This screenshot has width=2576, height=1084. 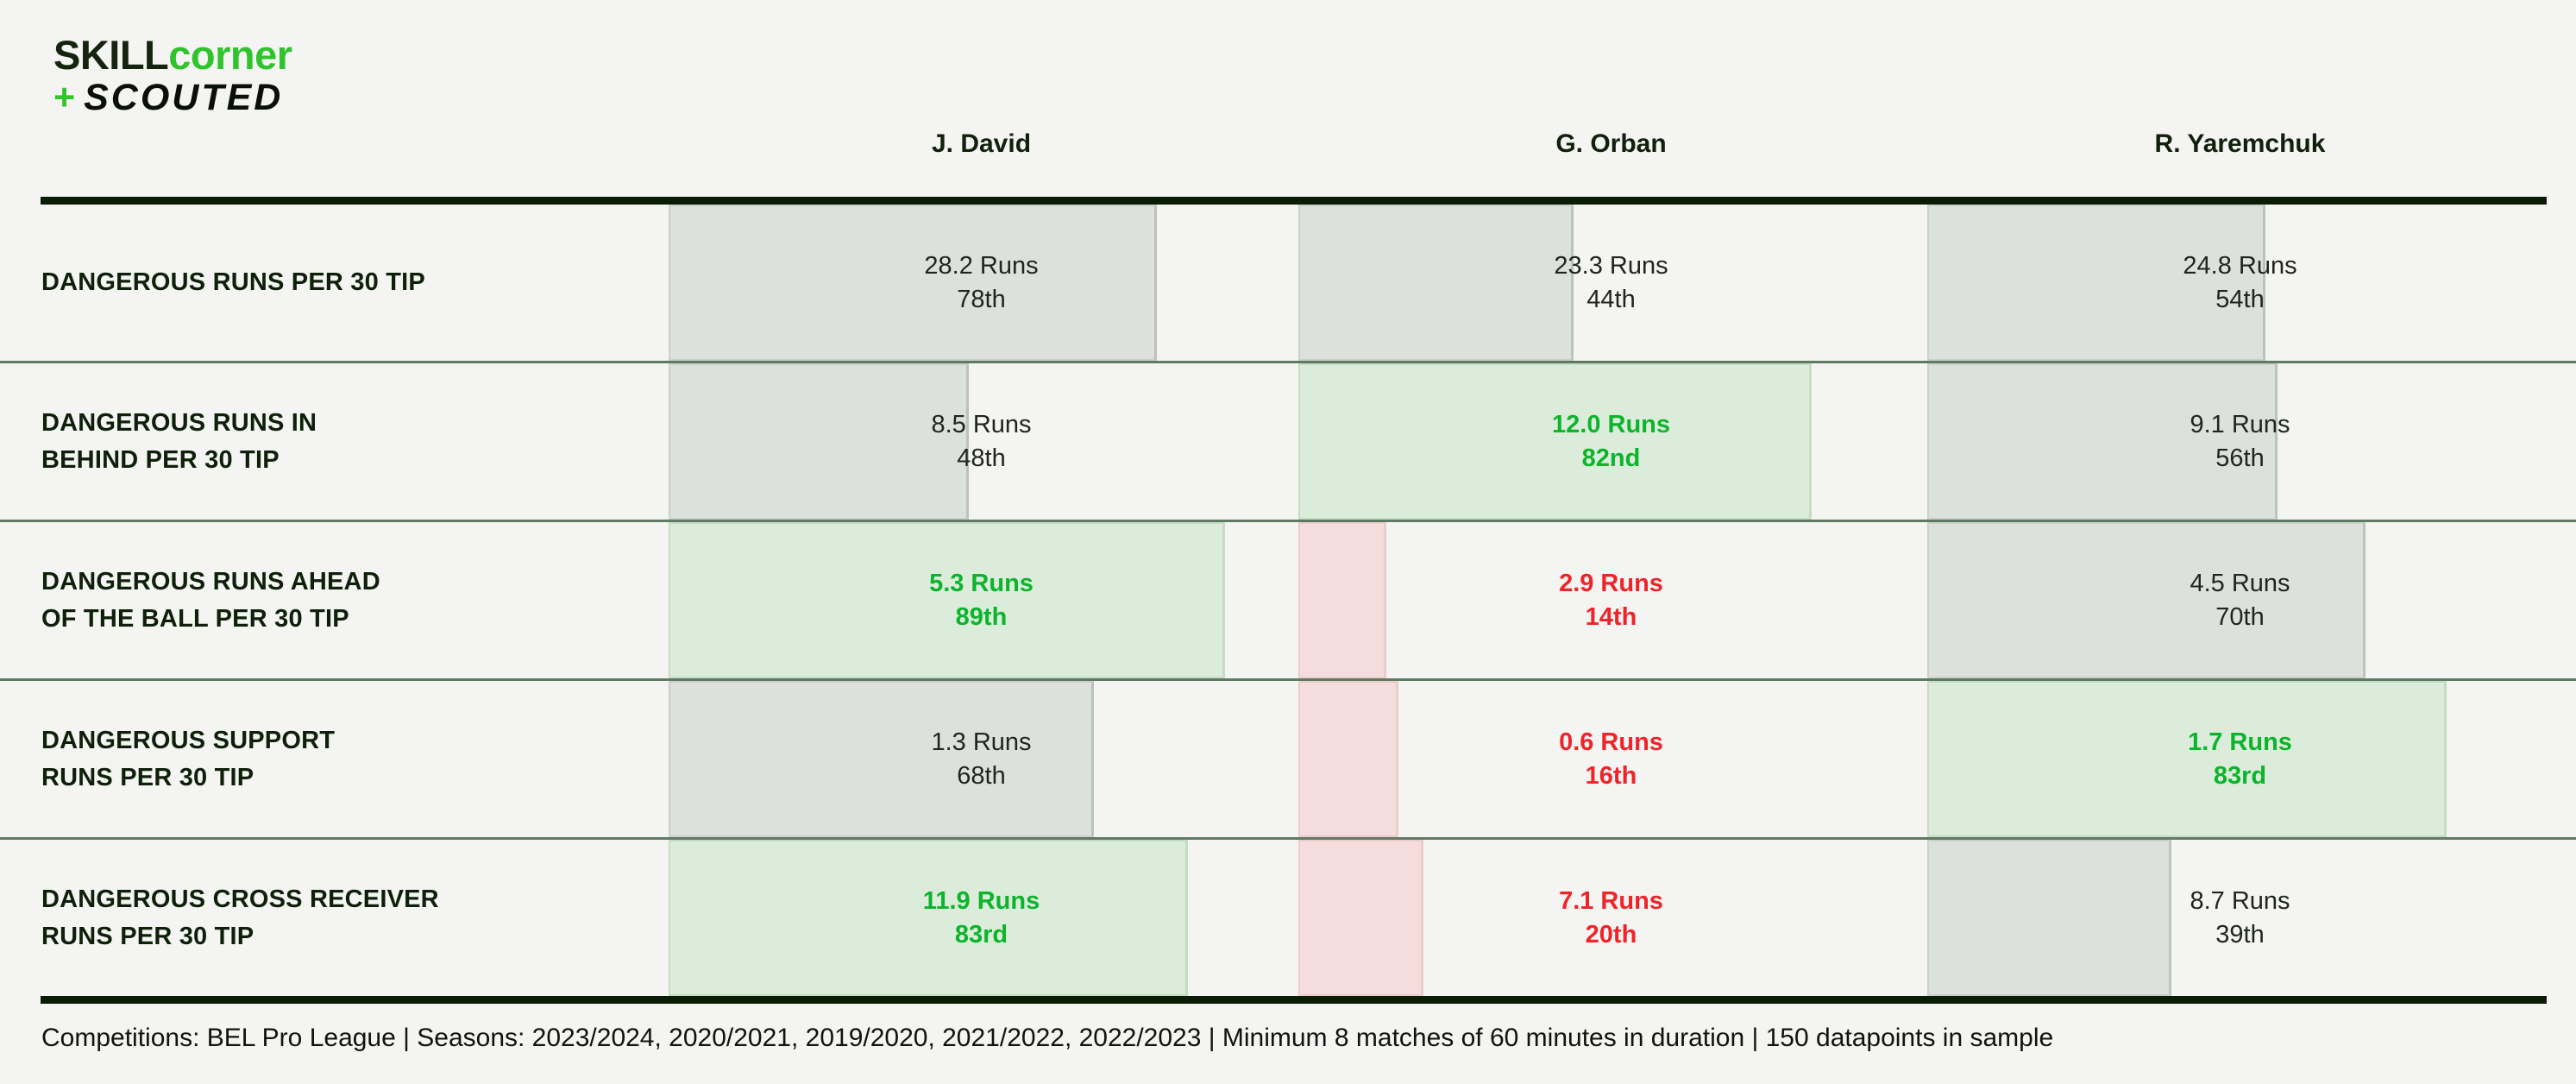 I want to click on player-metric-cell: 7.1 Runs 20th, so click(x=1611, y=918).